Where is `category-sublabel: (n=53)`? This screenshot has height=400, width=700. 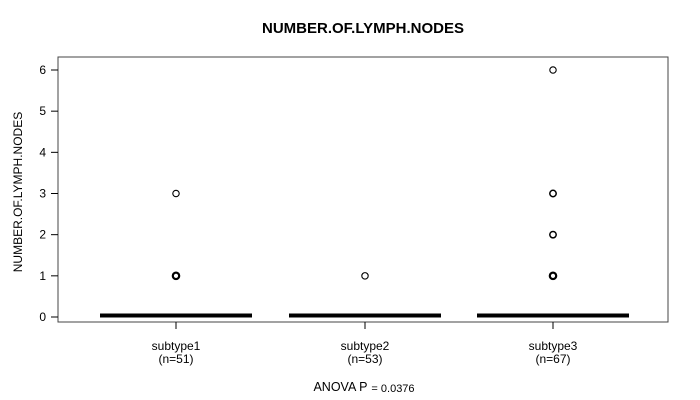
category-sublabel: (n=53) is located at coordinates (364, 359).